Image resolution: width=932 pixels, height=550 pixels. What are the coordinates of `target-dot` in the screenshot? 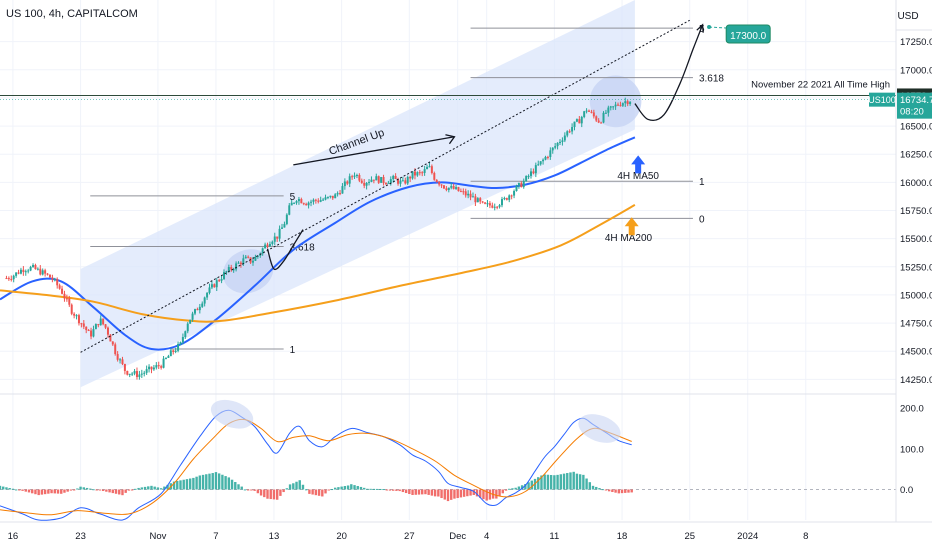 It's located at (709, 27).